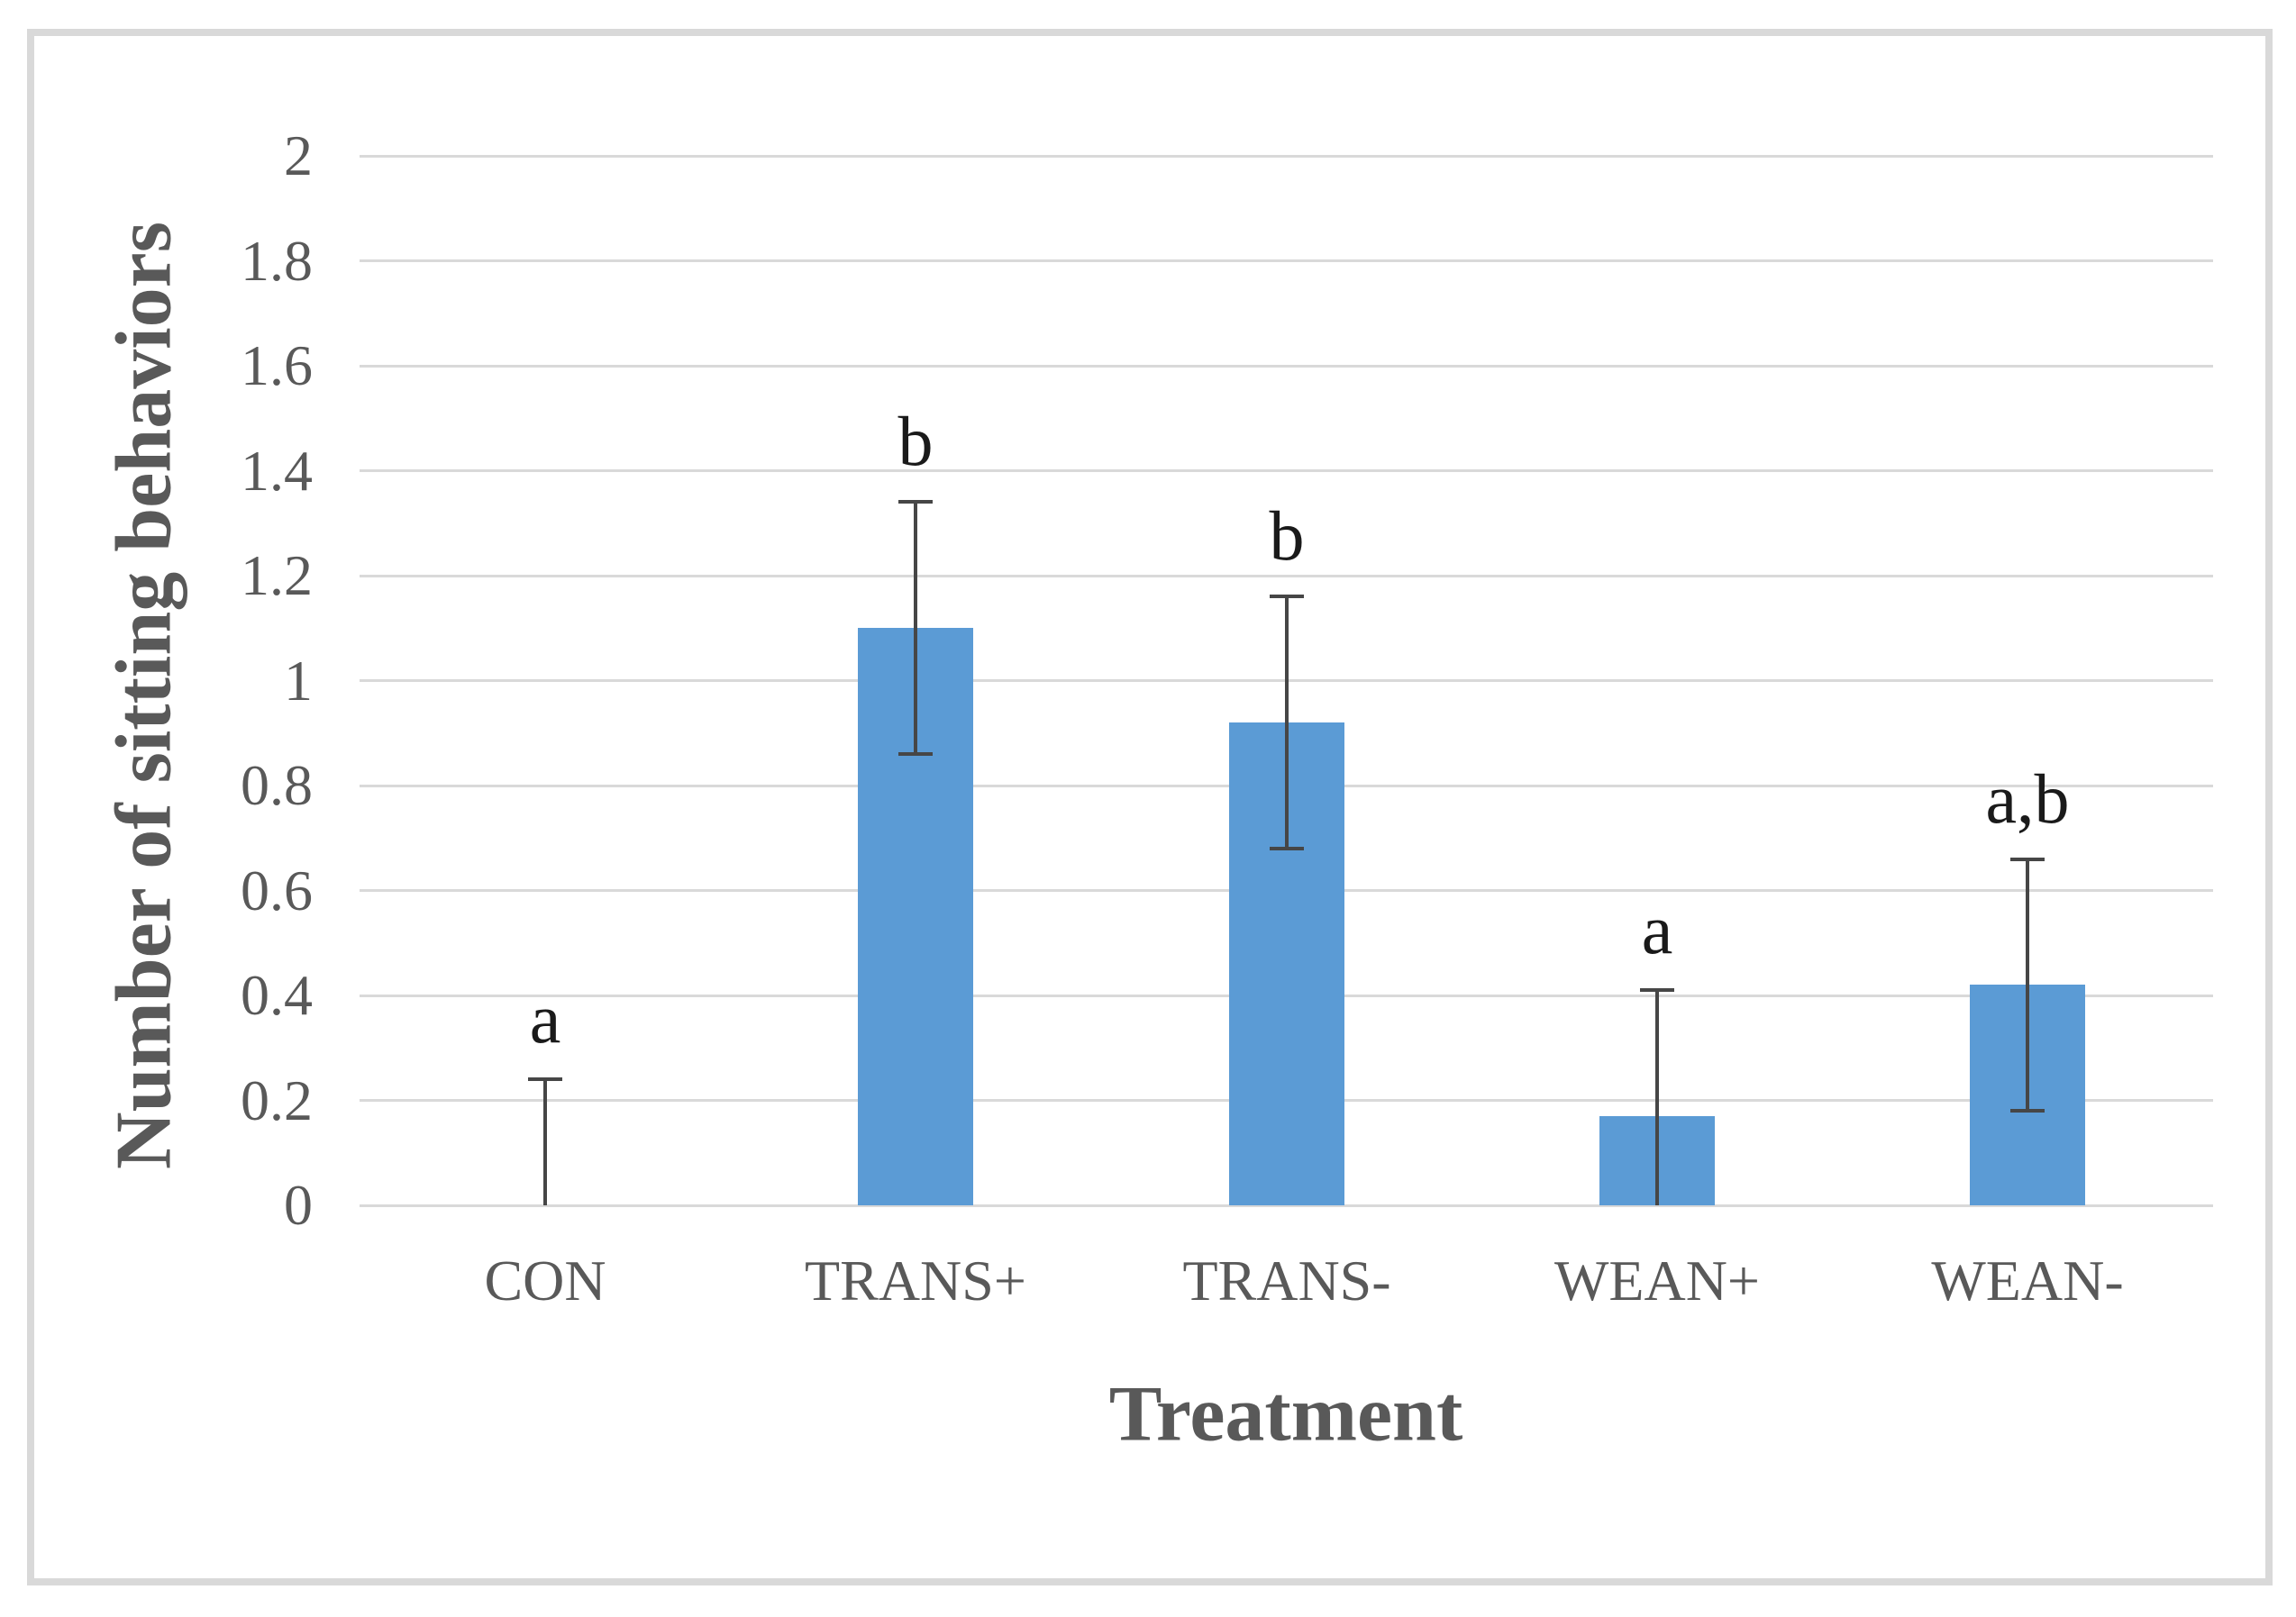 The width and height of the screenshot is (2296, 1617). I want to click on y-tick-label: 0, so click(299, 1205).